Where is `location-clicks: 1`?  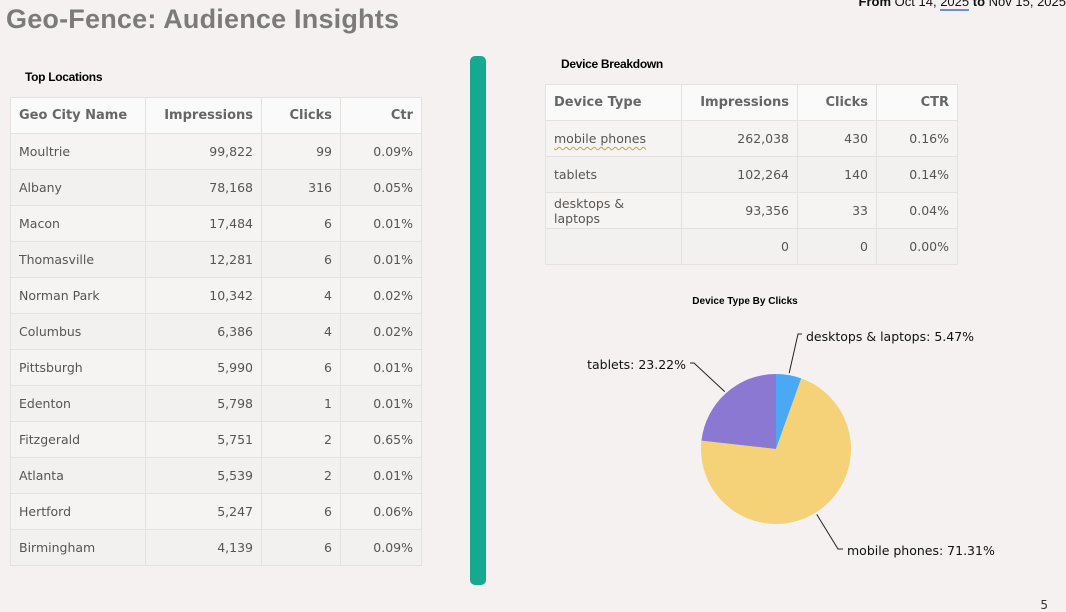
location-clicks: 1 is located at coordinates (301, 403).